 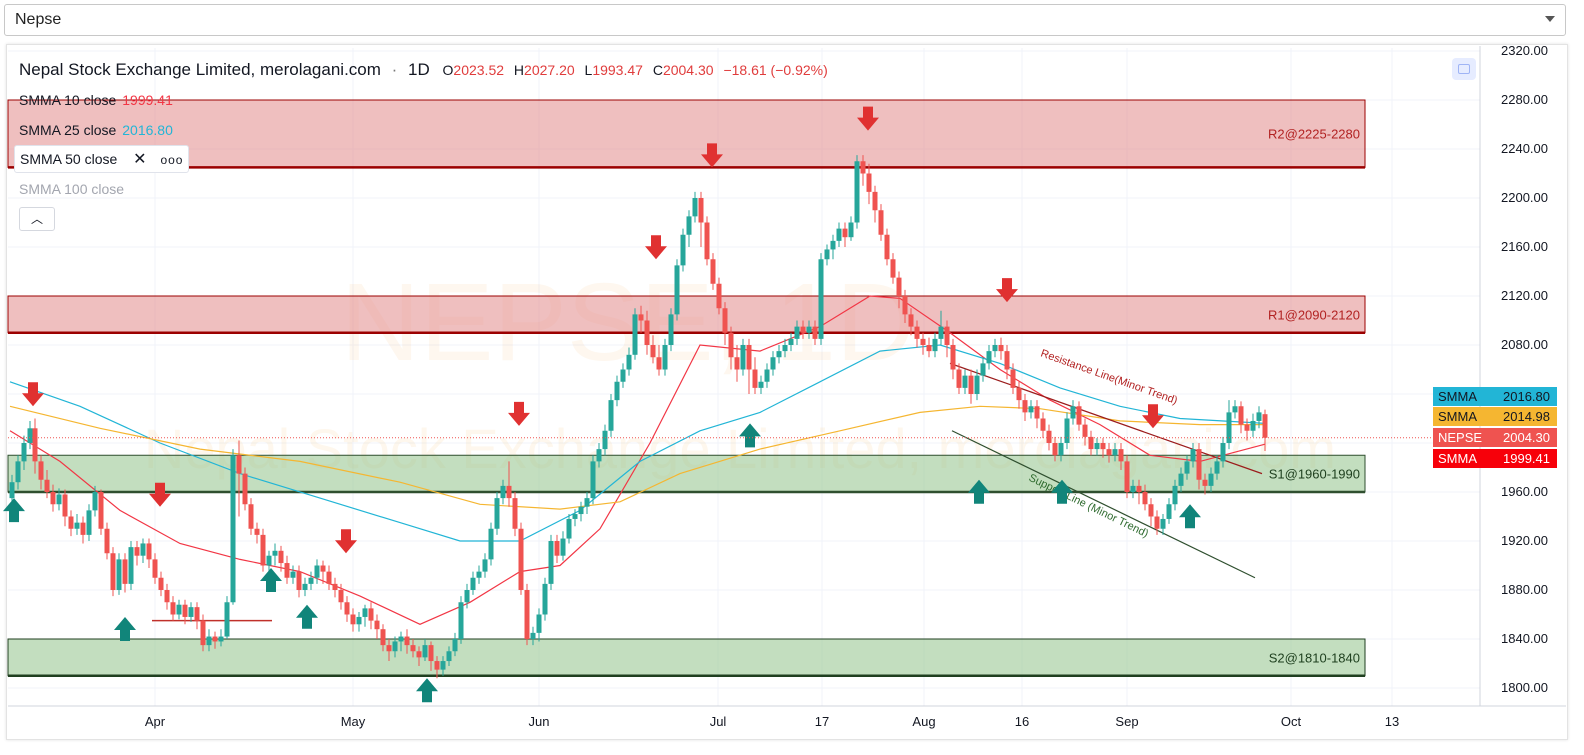 What do you see at coordinates (822, 721) in the screenshot?
I see `time-tick-label: 17` at bounding box center [822, 721].